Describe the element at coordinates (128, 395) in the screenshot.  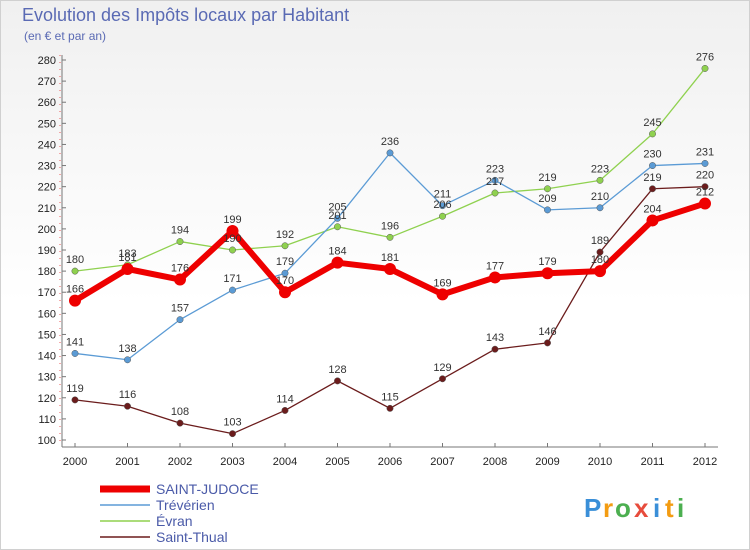
I see `data-label: 116` at that location.